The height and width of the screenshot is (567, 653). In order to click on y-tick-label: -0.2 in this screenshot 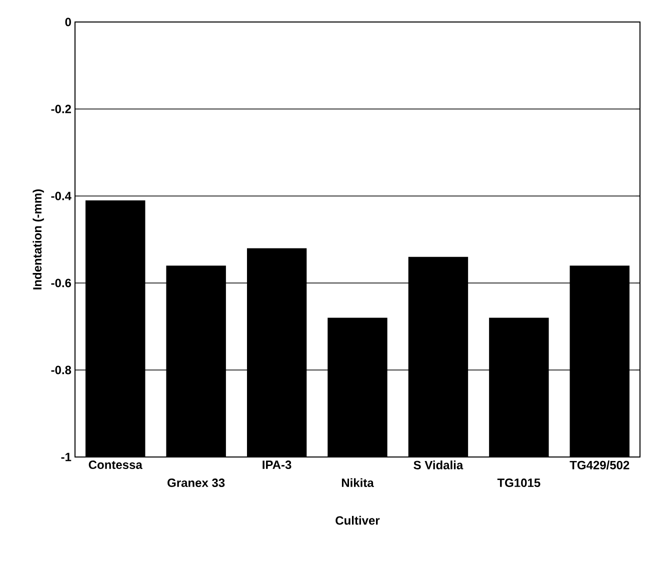, I will do `click(61, 109)`.